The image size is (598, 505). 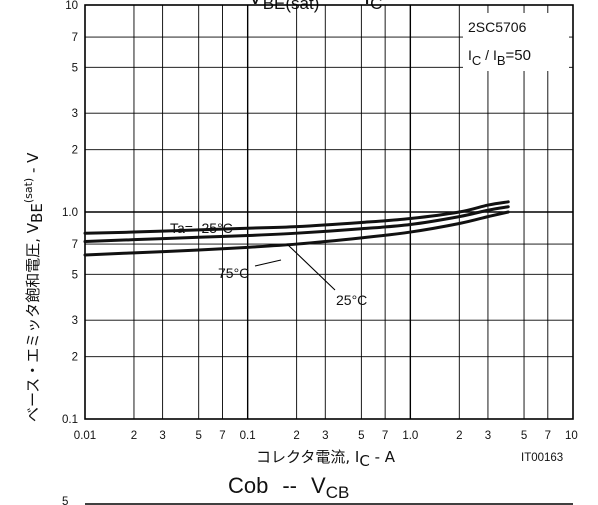 What do you see at coordinates (65, 500) in the screenshot?
I see `chart2-y-tick-label: 5` at bounding box center [65, 500].